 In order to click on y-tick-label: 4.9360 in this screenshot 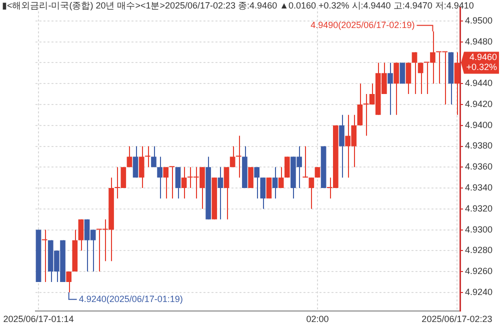, I will do `click(479, 167)`.